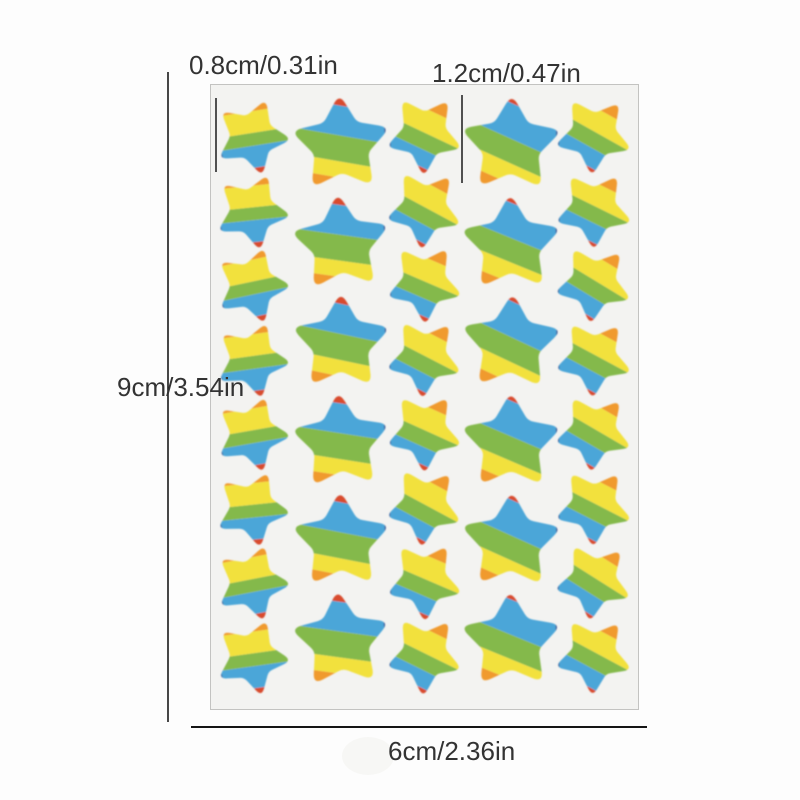  I want to click on svg-text: 1.2cm/0.47in, so click(506, 73).